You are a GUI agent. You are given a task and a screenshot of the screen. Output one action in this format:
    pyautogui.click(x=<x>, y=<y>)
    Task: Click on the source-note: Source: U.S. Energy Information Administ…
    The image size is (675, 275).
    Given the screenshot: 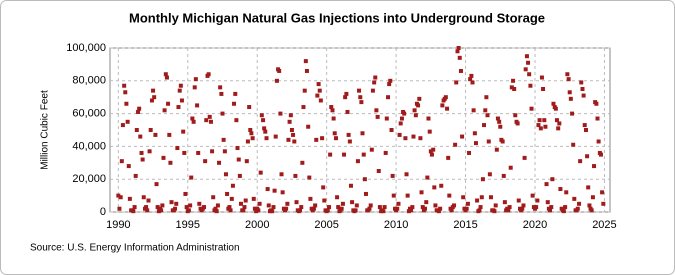 What is the action you would take?
    pyautogui.click(x=135, y=248)
    